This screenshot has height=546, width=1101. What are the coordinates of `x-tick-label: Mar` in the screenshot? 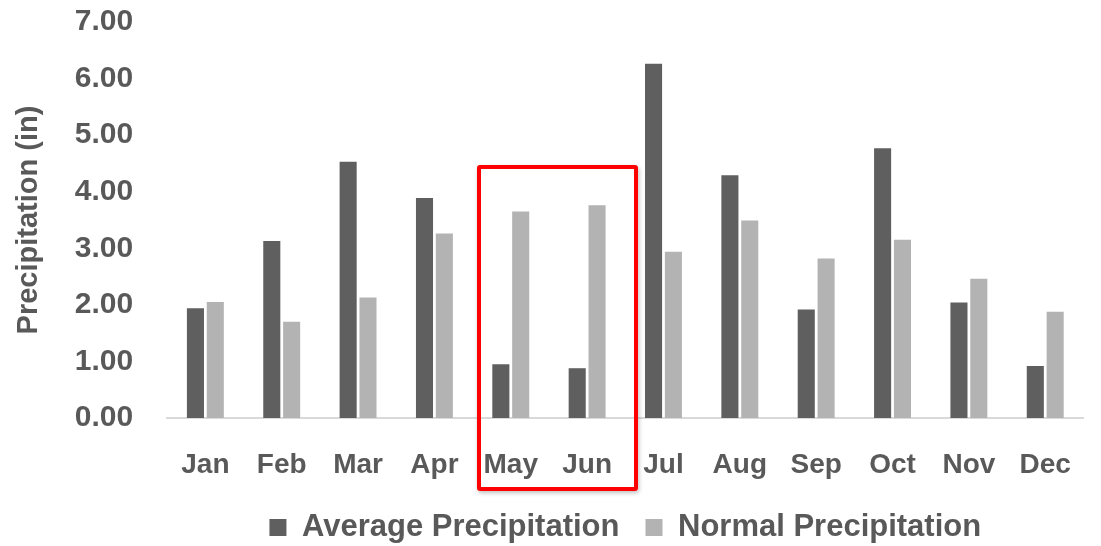 It's located at (358, 463).